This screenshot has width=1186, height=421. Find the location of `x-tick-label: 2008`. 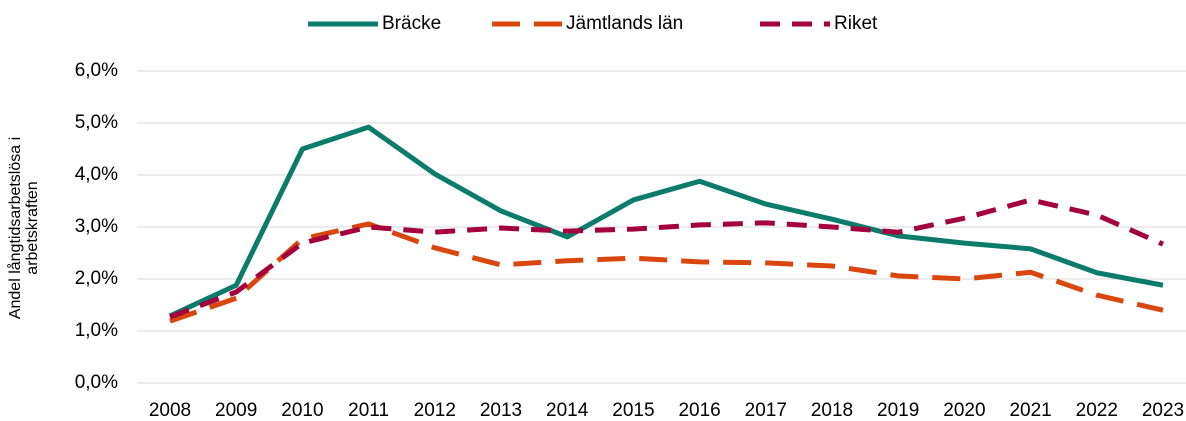

x-tick-label: 2008 is located at coordinates (170, 410).